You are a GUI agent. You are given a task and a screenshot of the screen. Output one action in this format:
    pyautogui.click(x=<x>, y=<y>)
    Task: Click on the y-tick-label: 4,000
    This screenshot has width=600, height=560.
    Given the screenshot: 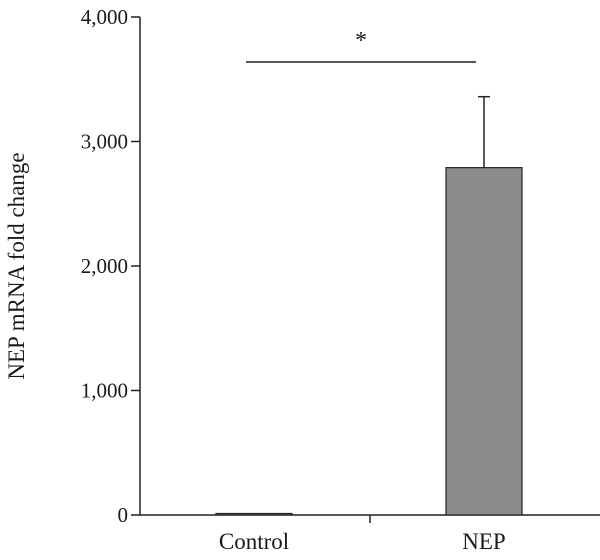 What is the action you would take?
    pyautogui.click(x=104, y=17)
    